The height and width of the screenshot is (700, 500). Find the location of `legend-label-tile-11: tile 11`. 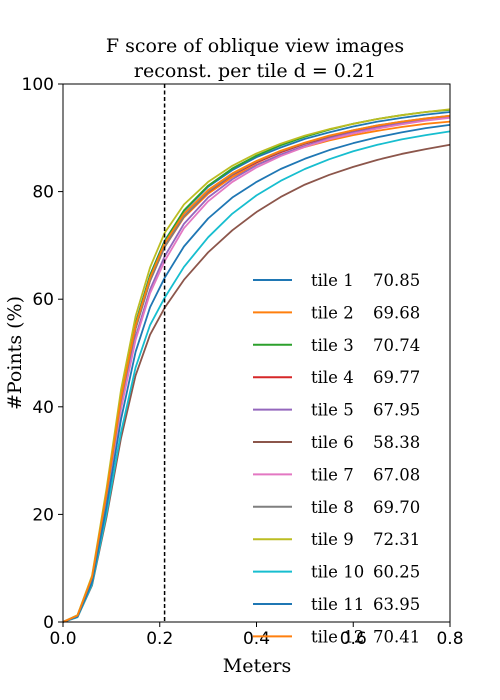

legend-label-tile-11: tile 11 is located at coordinates (337, 604).